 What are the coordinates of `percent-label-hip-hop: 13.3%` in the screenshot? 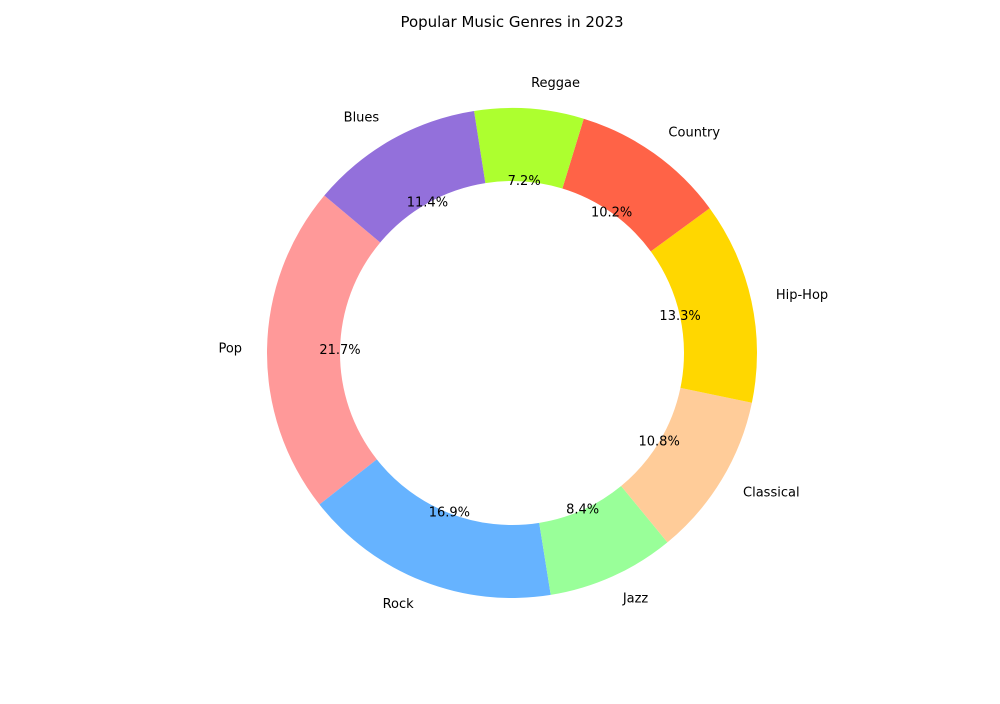 It's located at (679, 316).